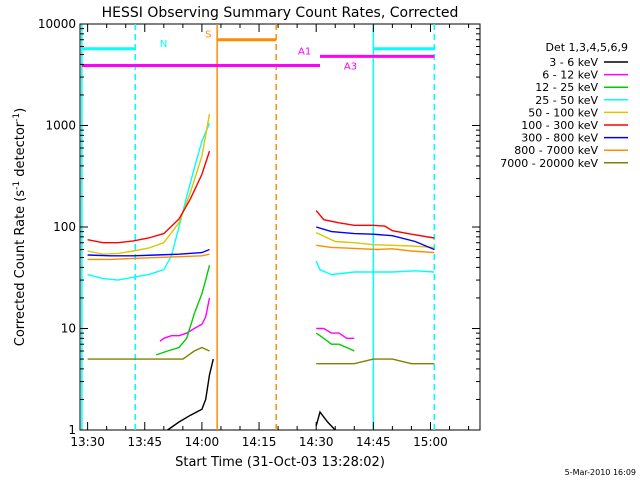  What do you see at coordinates (556, 150) in the screenshot?
I see `legend-label: 800 - 7000 keV` at bounding box center [556, 150].